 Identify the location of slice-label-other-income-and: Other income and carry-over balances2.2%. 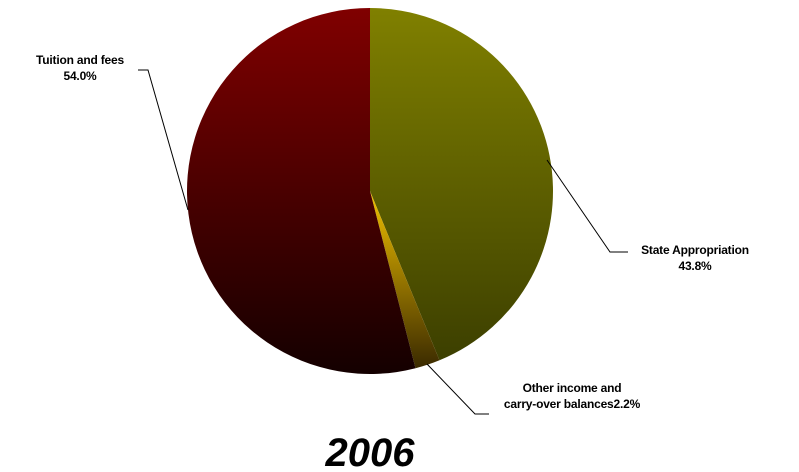
(572, 396).